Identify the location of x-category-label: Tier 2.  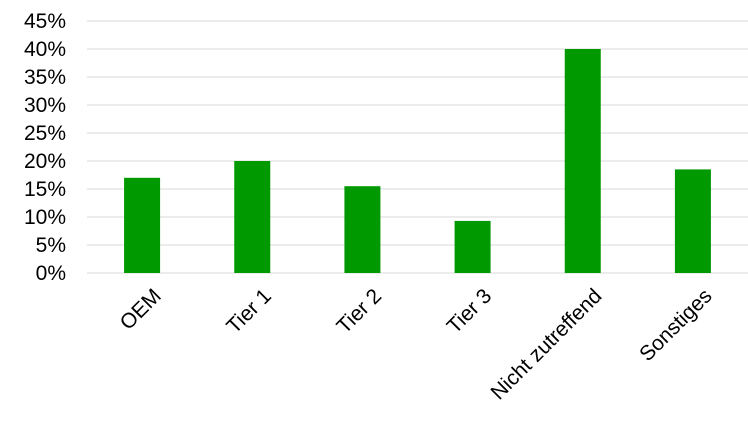
(359, 311).